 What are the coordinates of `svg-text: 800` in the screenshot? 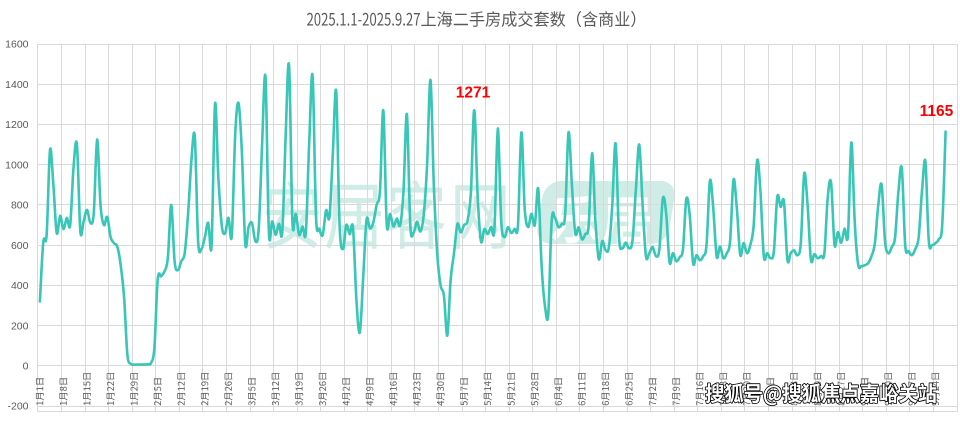 It's located at (20, 206).